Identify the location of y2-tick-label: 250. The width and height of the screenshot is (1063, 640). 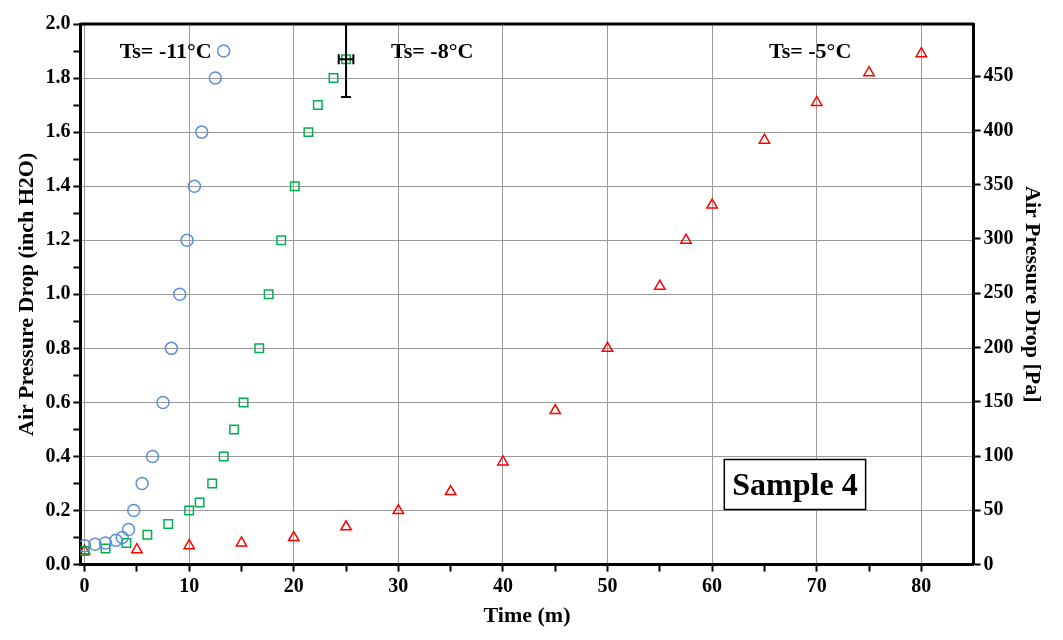
(998, 291).